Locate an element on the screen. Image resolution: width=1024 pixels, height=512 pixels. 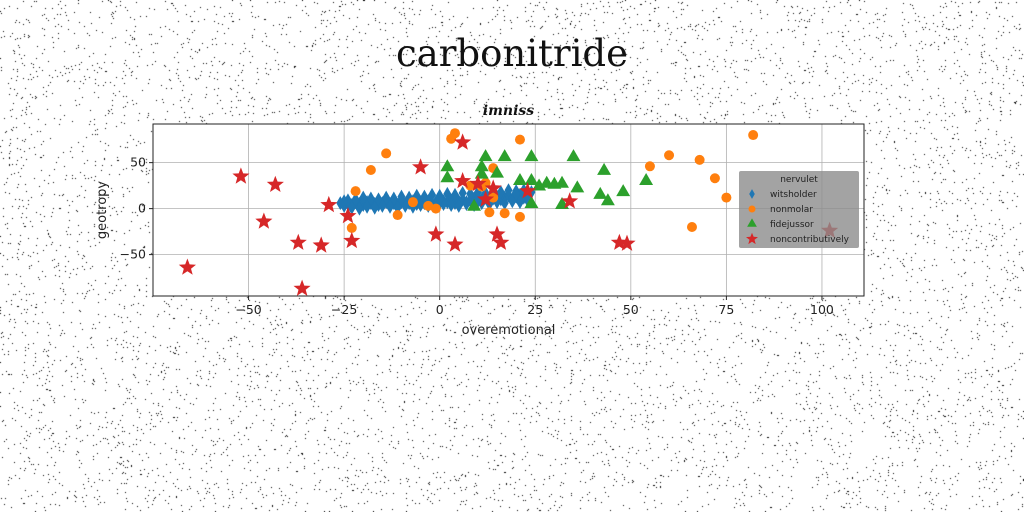
legend-label-nonmolar: nonmolar is located at coordinates (791, 210).